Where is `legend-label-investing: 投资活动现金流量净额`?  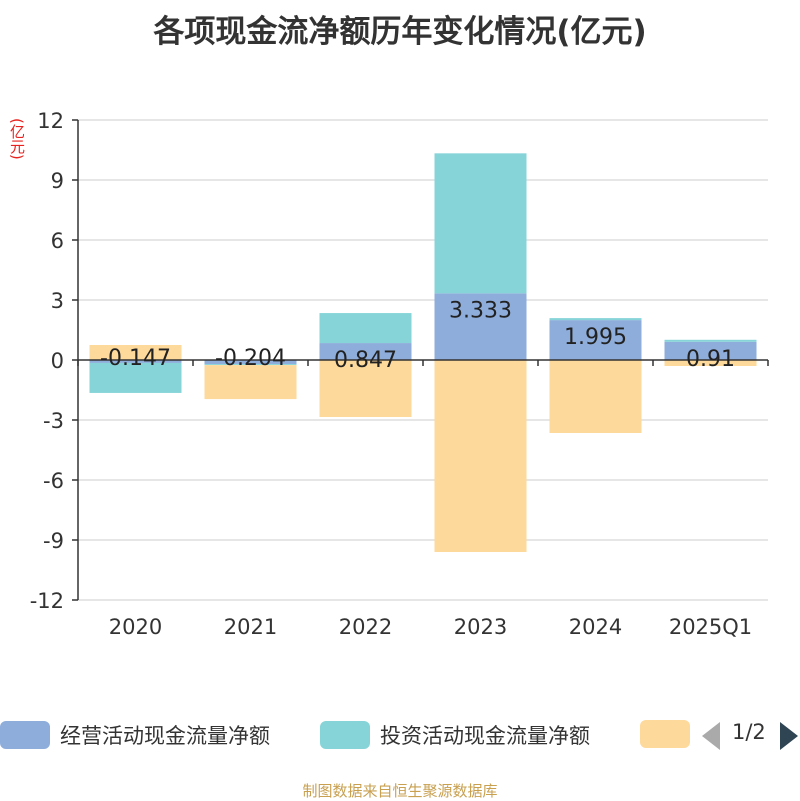 legend-label-investing: 投资活动现金流量净额 is located at coordinates (485, 736).